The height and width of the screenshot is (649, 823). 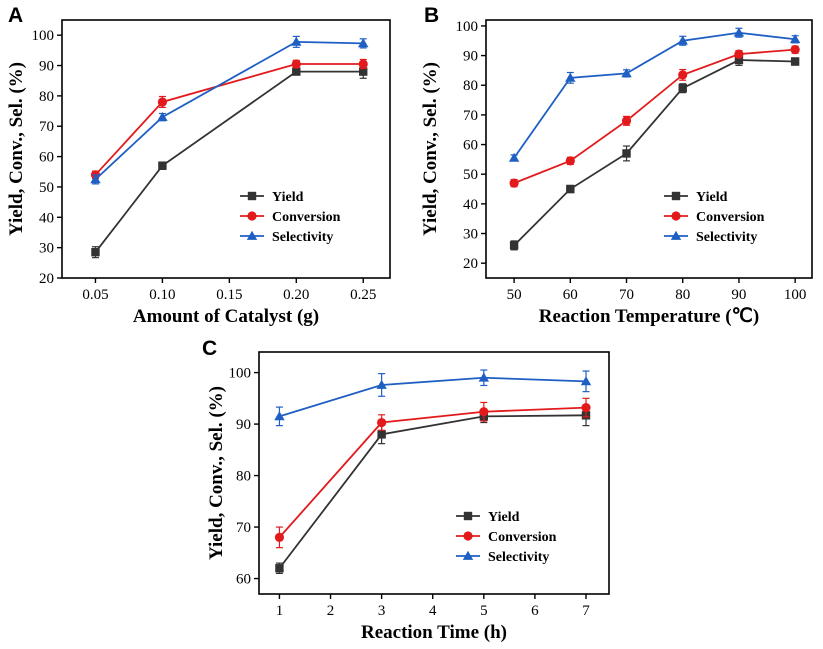 What do you see at coordinates (216, 473) in the screenshot?
I see `y-axis-title-c: Yield, Conv., Sel. (%)` at bounding box center [216, 473].